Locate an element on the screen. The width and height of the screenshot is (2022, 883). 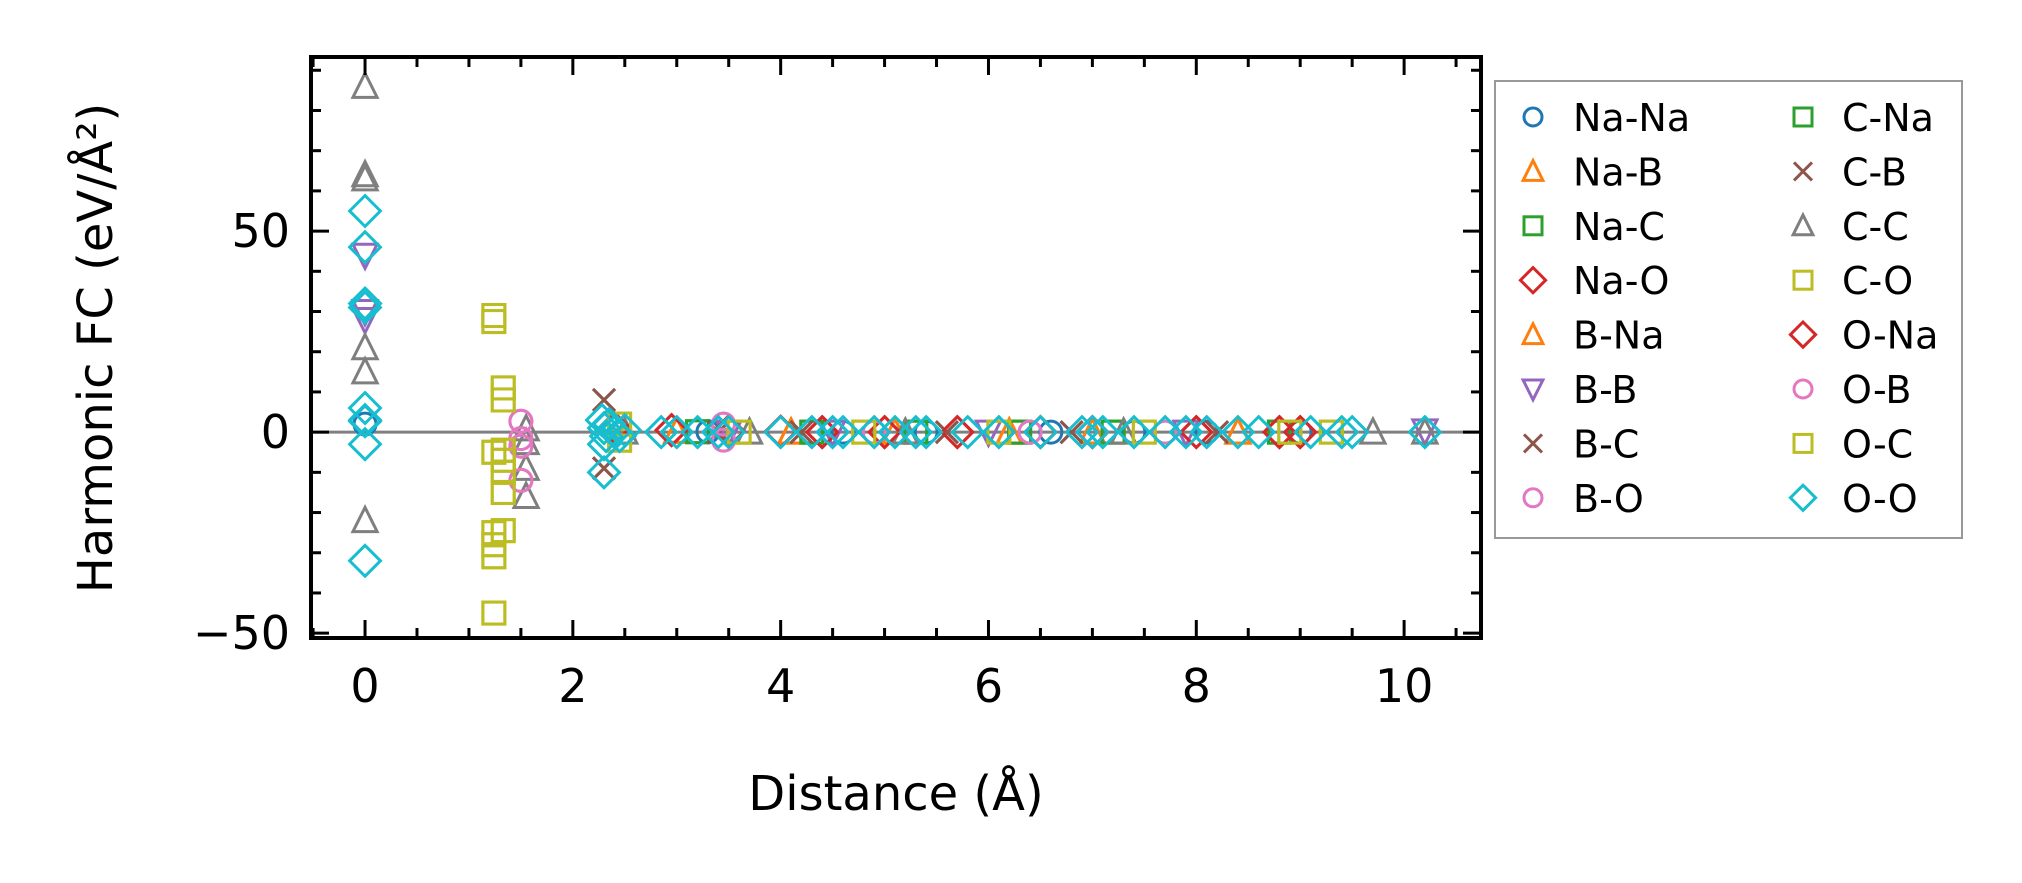
legend-item: Na-Na is located at coordinates (1606, 118).